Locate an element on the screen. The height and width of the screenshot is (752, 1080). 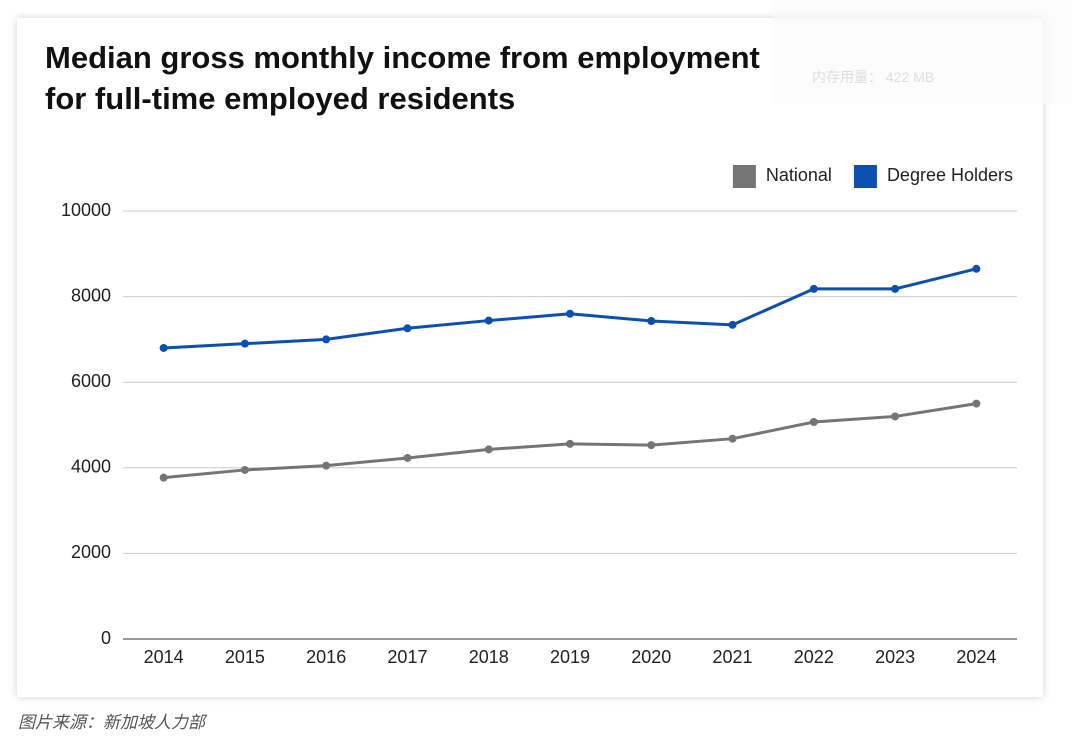
x-tick-label: 2022 is located at coordinates (814, 657).